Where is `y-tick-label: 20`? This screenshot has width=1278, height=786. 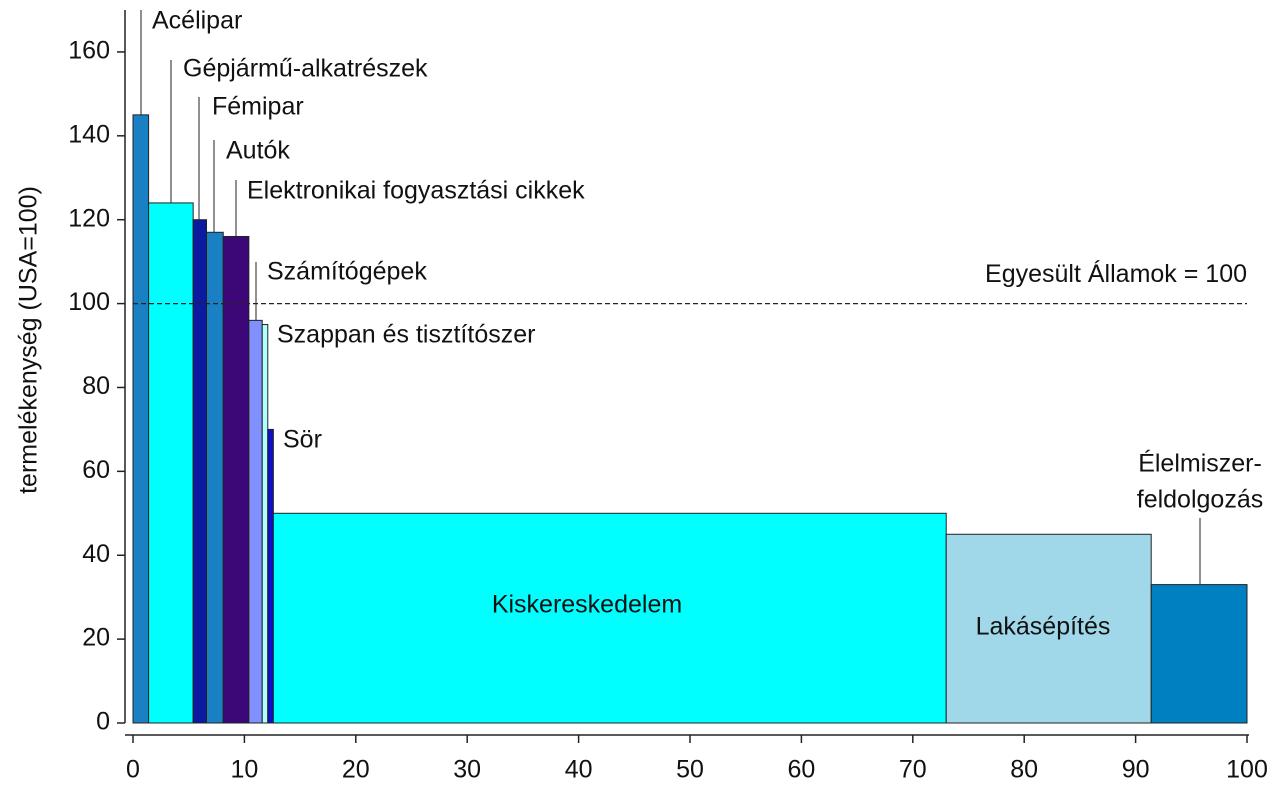 y-tick-label: 20 is located at coordinates (96, 638).